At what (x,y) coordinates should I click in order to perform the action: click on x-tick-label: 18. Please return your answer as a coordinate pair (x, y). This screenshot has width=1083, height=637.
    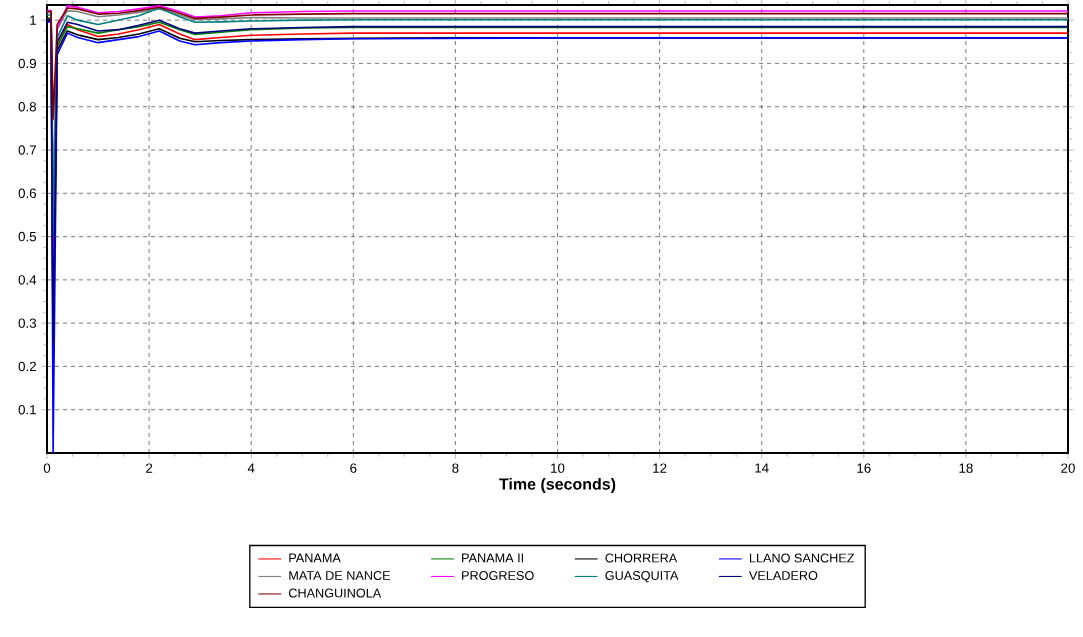
    Looking at the image, I should click on (966, 468).